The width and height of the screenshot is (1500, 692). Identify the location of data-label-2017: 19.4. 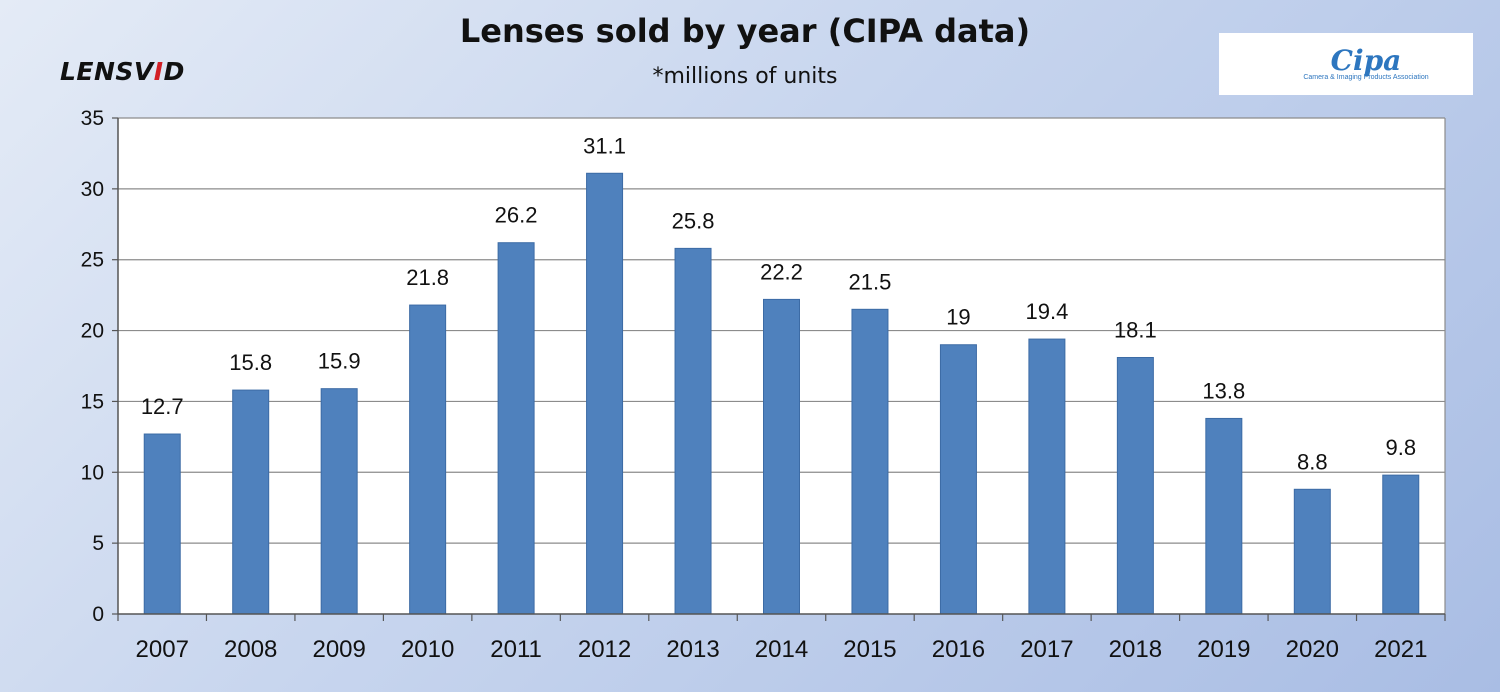
(1046, 311).